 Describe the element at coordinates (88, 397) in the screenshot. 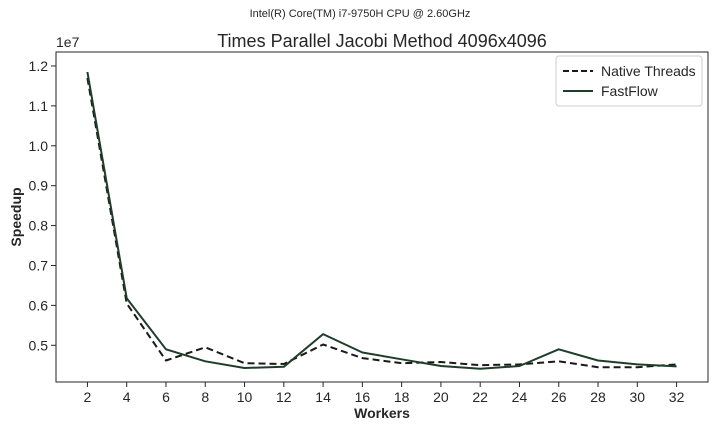

I see `x-tick-label: 2` at that location.